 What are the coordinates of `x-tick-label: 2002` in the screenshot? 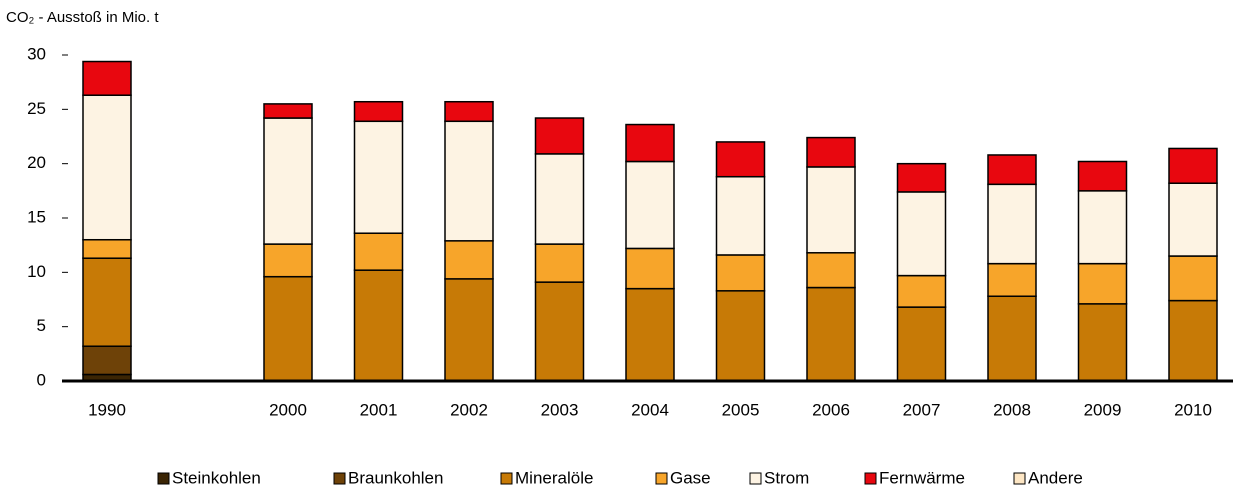 It's located at (469, 409).